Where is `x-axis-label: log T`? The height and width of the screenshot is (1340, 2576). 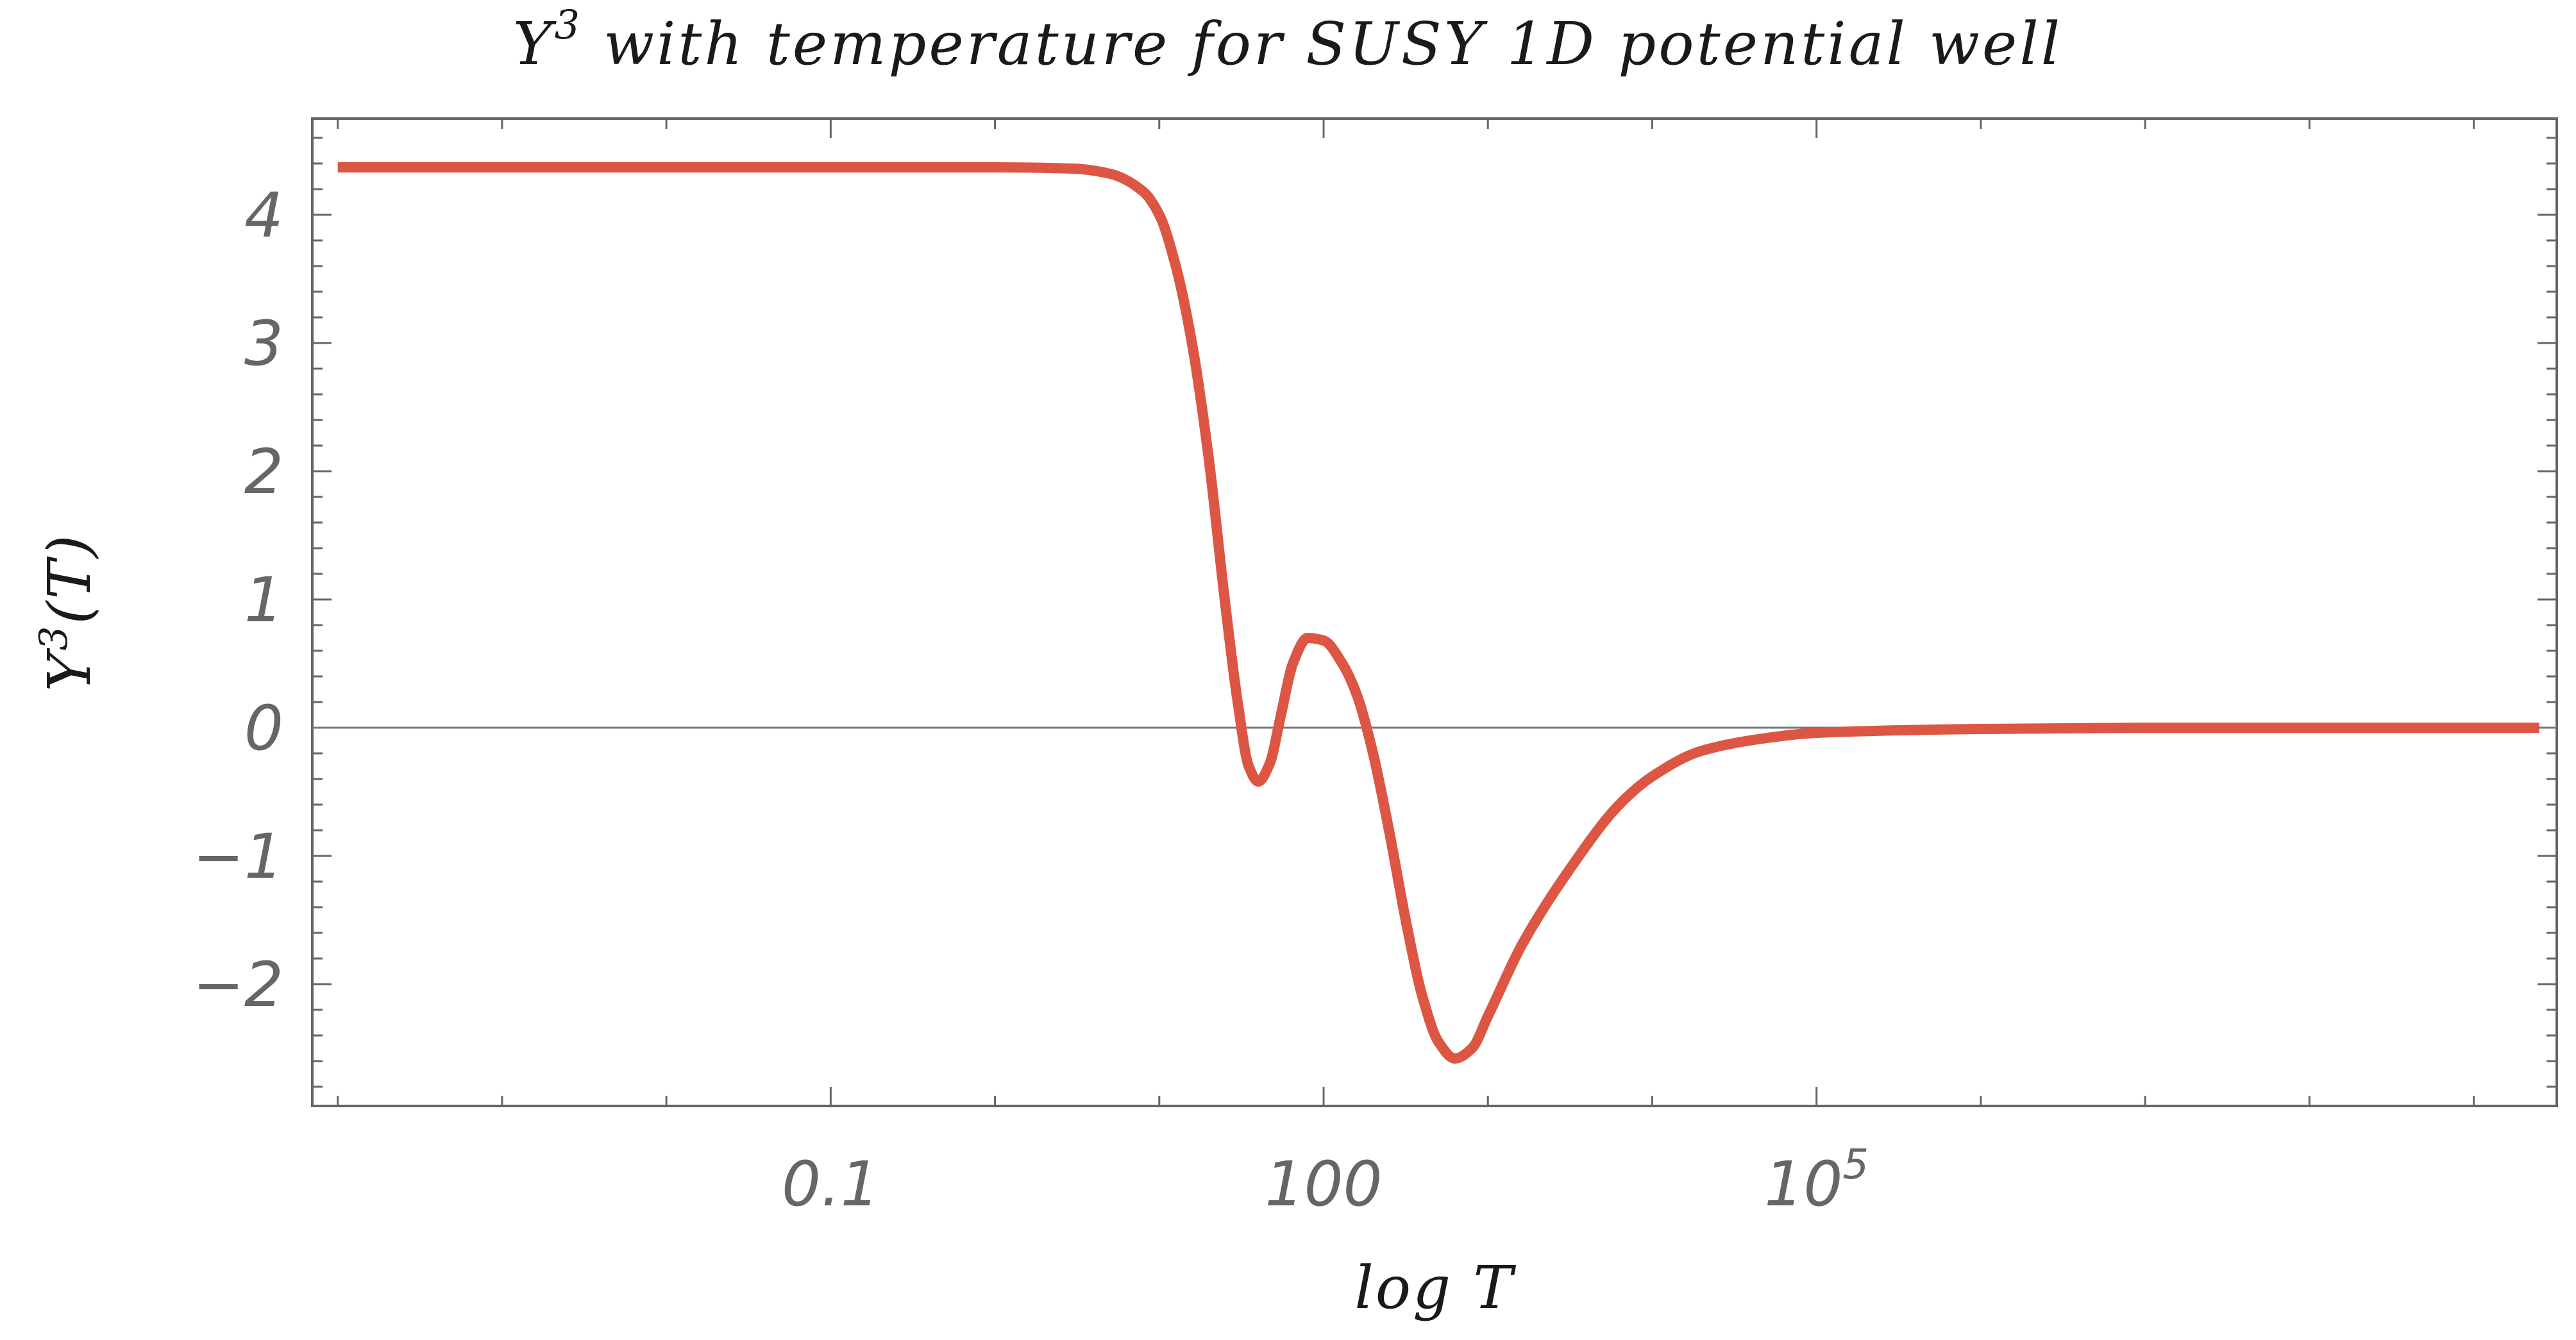 x-axis-label: log T is located at coordinates (1435, 1287).